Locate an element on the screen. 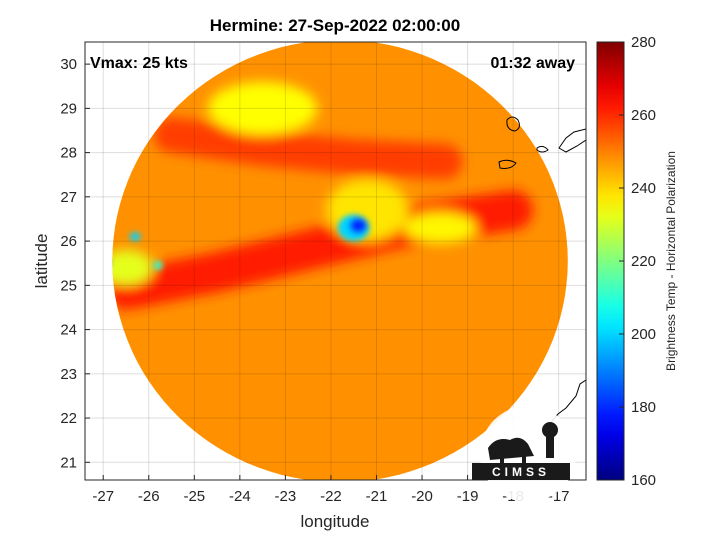 Image resolution: width=720 pixels, height=540 pixels. colorbar-tick-label: 260 is located at coordinates (643, 115).